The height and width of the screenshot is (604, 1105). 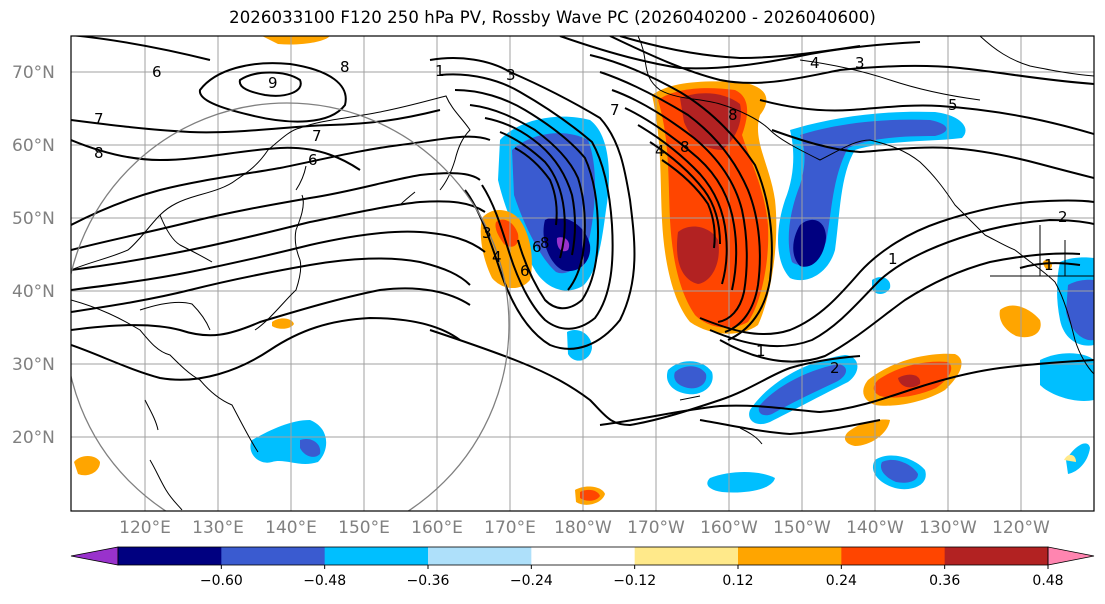 I want to click on lat-tick-label: 40°N, so click(x=33, y=292).